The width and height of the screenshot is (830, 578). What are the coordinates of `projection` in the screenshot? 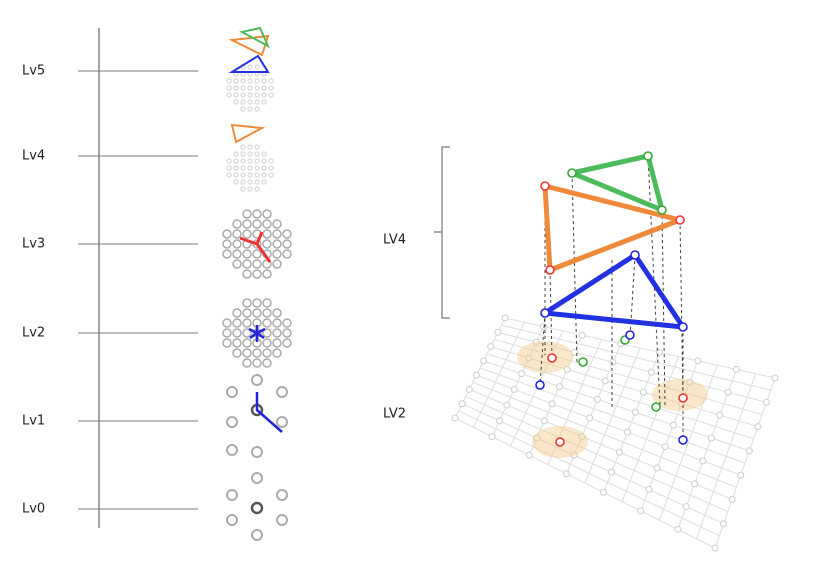 It's located at (663, 307).